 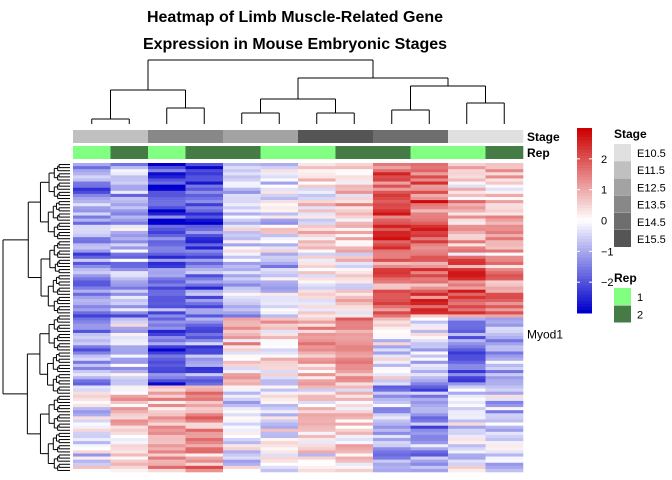 I want to click on stage-legend: Stage E10.5 E11.5 E12.5 E13.5 E14.5 E15.5, so click(x=640, y=187).